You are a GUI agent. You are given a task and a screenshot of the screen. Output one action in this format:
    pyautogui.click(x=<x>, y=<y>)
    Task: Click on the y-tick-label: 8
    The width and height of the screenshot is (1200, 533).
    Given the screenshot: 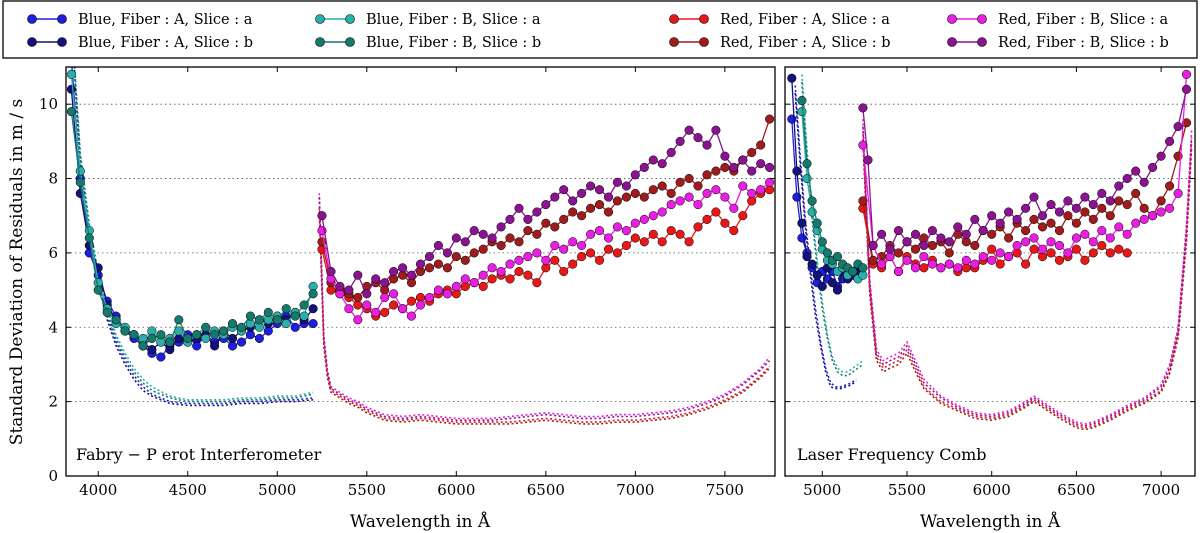 What is the action you would take?
    pyautogui.click(x=53, y=179)
    